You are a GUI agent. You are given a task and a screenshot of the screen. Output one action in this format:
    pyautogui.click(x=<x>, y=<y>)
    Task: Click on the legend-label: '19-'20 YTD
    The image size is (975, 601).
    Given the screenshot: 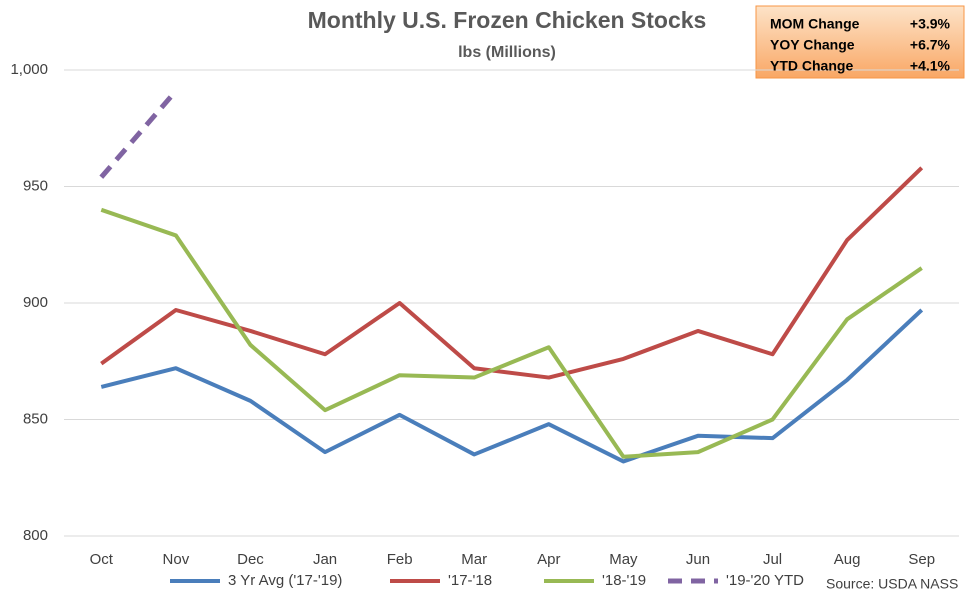 What is the action you would take?
    pyautogui.click(x=765, y=580)
    